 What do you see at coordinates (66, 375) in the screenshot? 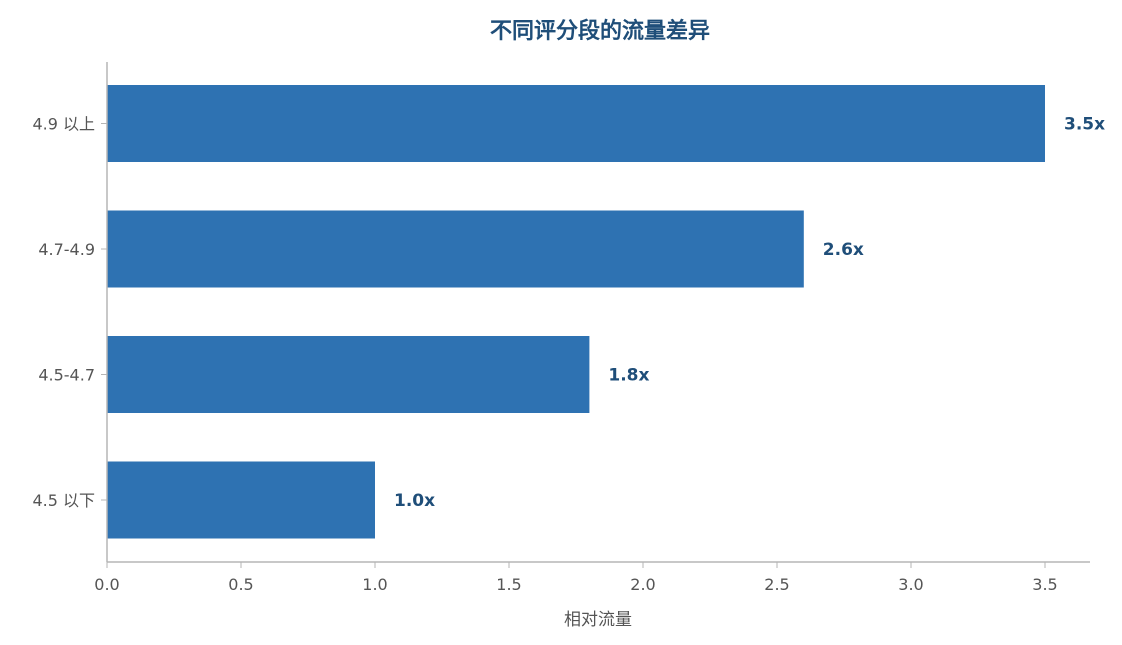
I see `y-tick-label-2: 4.5-4.7` at bounding box center [66, 375].